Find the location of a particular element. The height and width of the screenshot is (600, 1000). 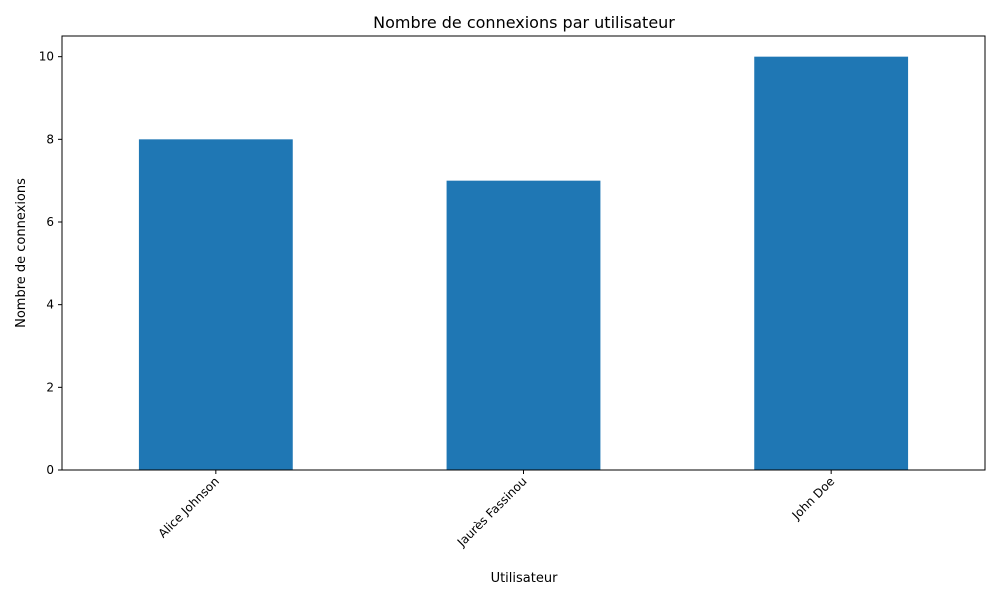

chart-title: Nombre de connexions par utilisateur is located at coordinates (524, 22).